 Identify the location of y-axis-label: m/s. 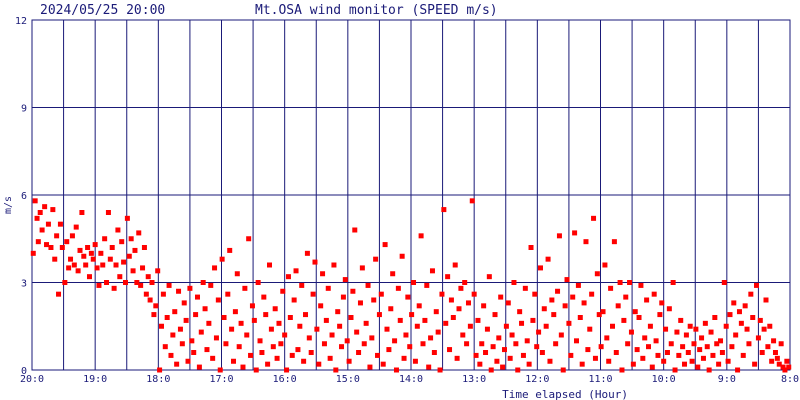
(8, 205).